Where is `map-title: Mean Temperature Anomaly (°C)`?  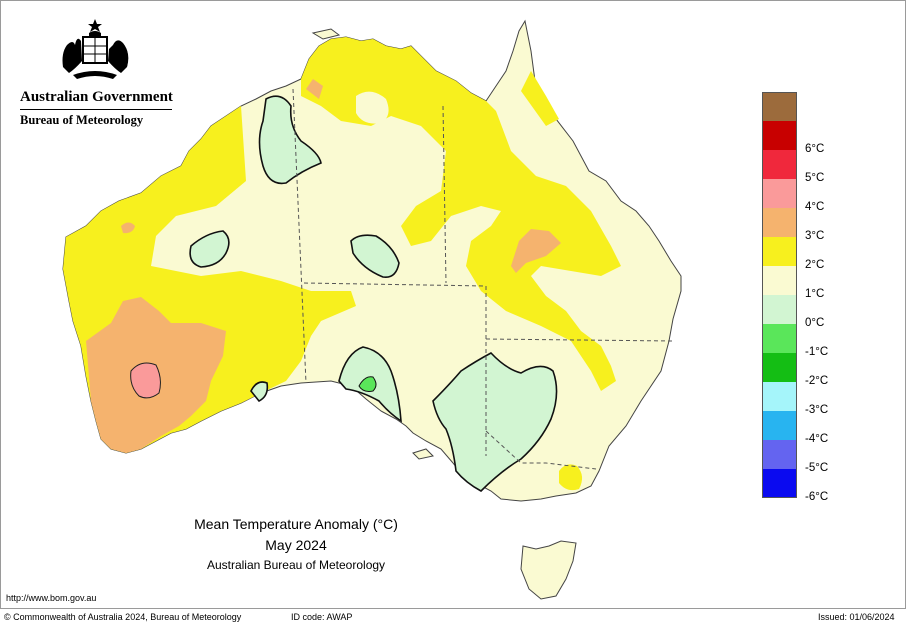 map-title: Mean Temperature Anomaly (°C) is located at coordinates (296, 524).